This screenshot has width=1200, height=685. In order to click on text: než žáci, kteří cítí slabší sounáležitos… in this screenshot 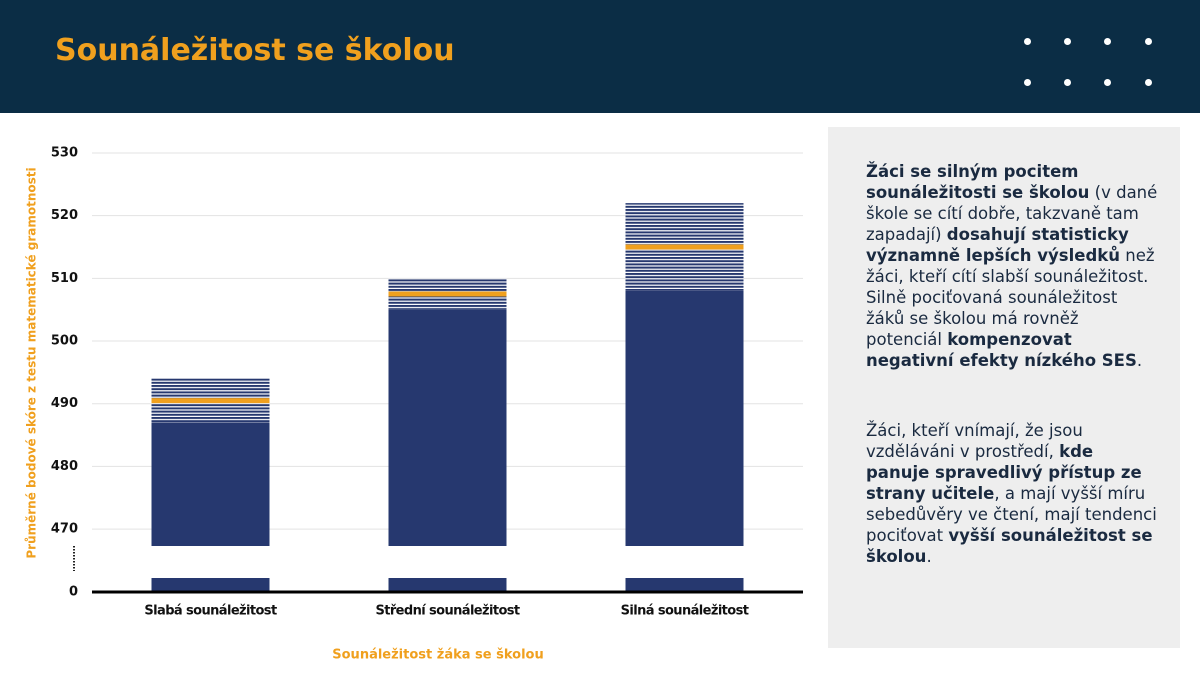, I will do `click(1010, 297)`.